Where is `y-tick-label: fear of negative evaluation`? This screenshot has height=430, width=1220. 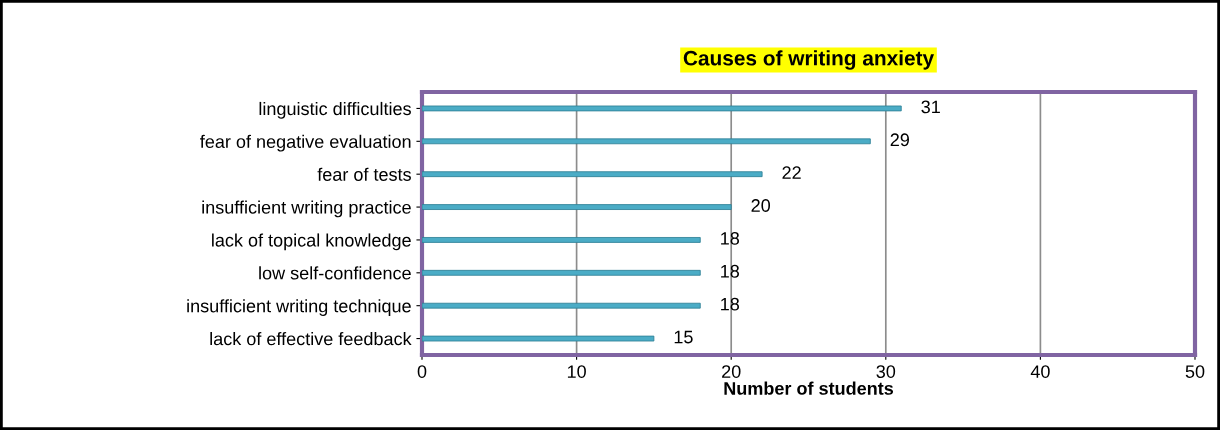 y-tick-label: fear of negative evaluation is located at coordinates (305, 143).